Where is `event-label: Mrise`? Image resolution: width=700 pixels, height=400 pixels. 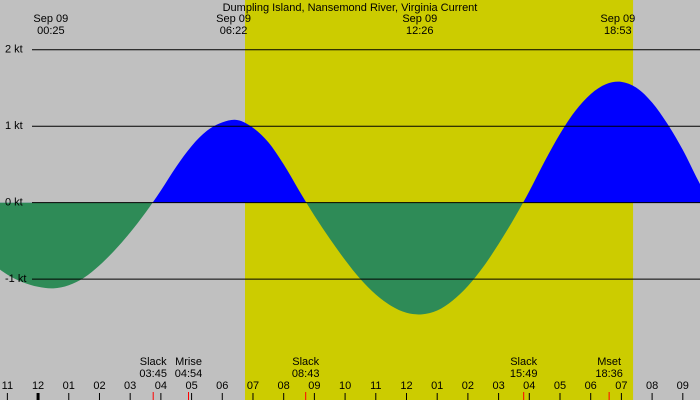 event-label: Mrise is located at coordinates (188, 362).